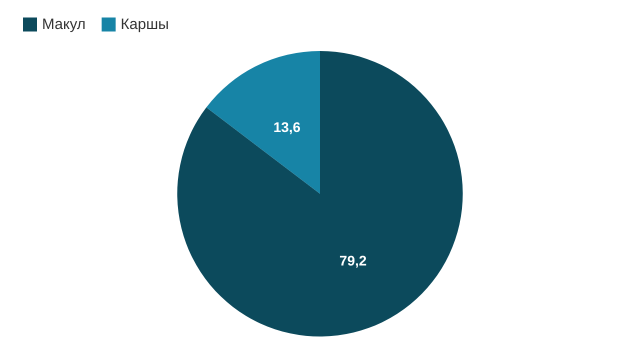  Describe the element at coordinates (287, 127) in the screenshot. I see `data-label: 13,6` at that location.